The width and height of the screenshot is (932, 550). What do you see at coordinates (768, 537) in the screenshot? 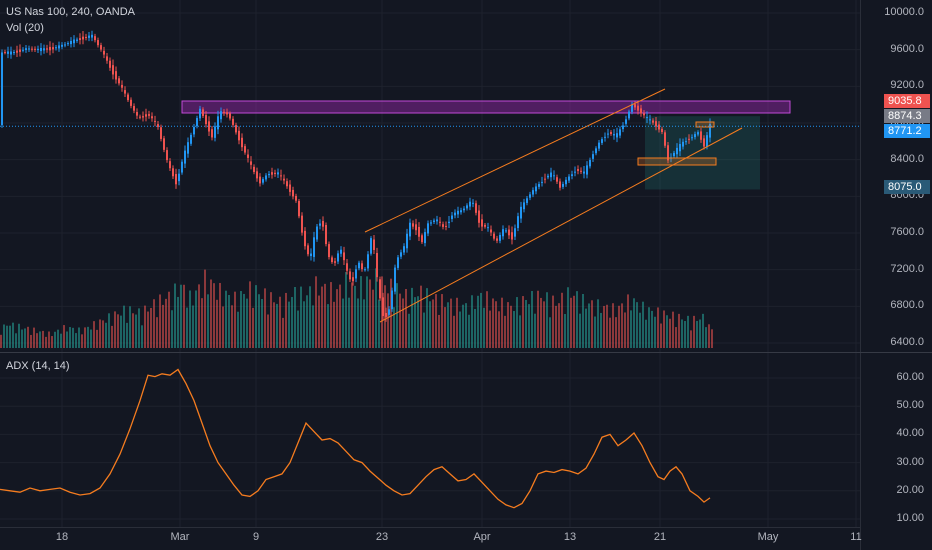
I see `time-tick-label: May` at bounding box center [768, 537].